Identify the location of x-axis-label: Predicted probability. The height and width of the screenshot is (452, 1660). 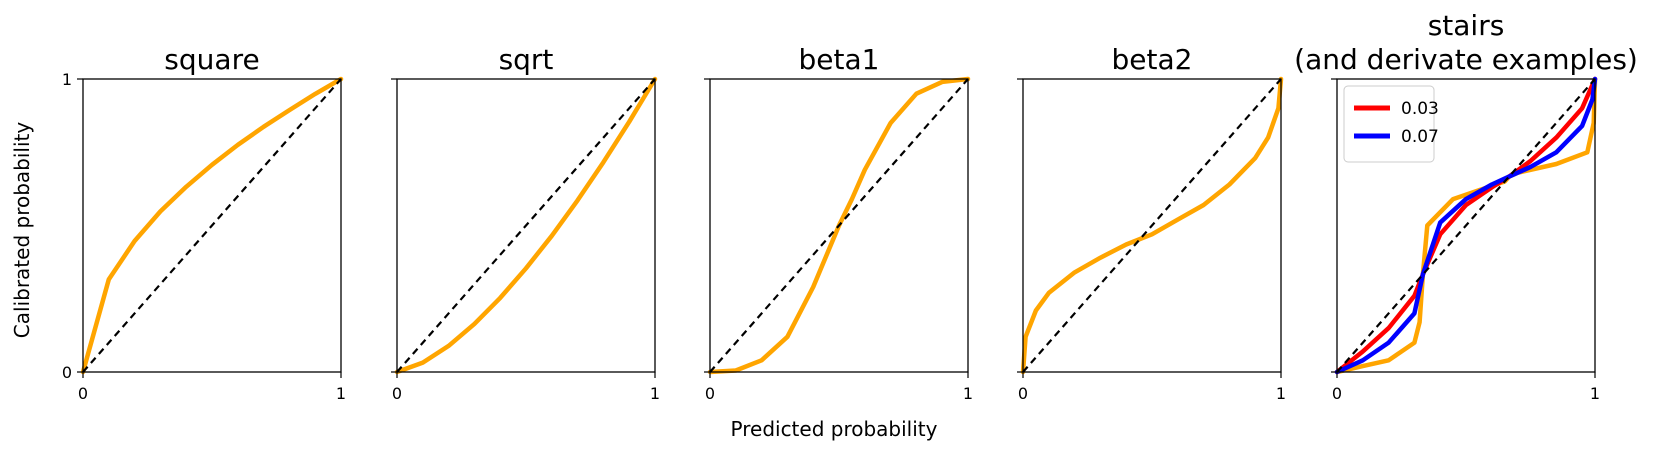
(834, 429).